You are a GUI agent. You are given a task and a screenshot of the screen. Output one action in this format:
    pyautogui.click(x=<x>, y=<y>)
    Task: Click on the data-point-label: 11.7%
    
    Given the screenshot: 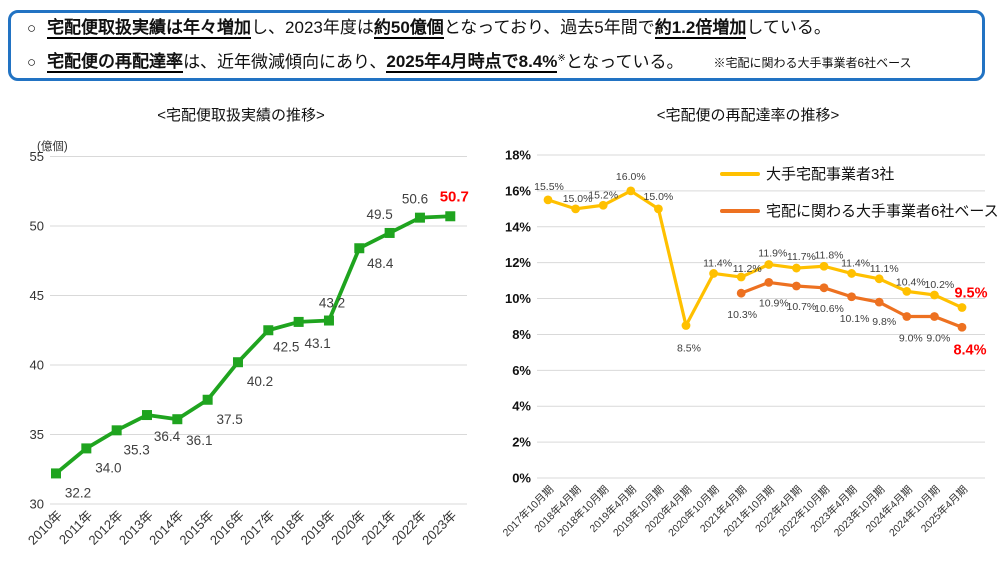 What is the action you would take?
    pyautogui.click(x=801, y=257)
    